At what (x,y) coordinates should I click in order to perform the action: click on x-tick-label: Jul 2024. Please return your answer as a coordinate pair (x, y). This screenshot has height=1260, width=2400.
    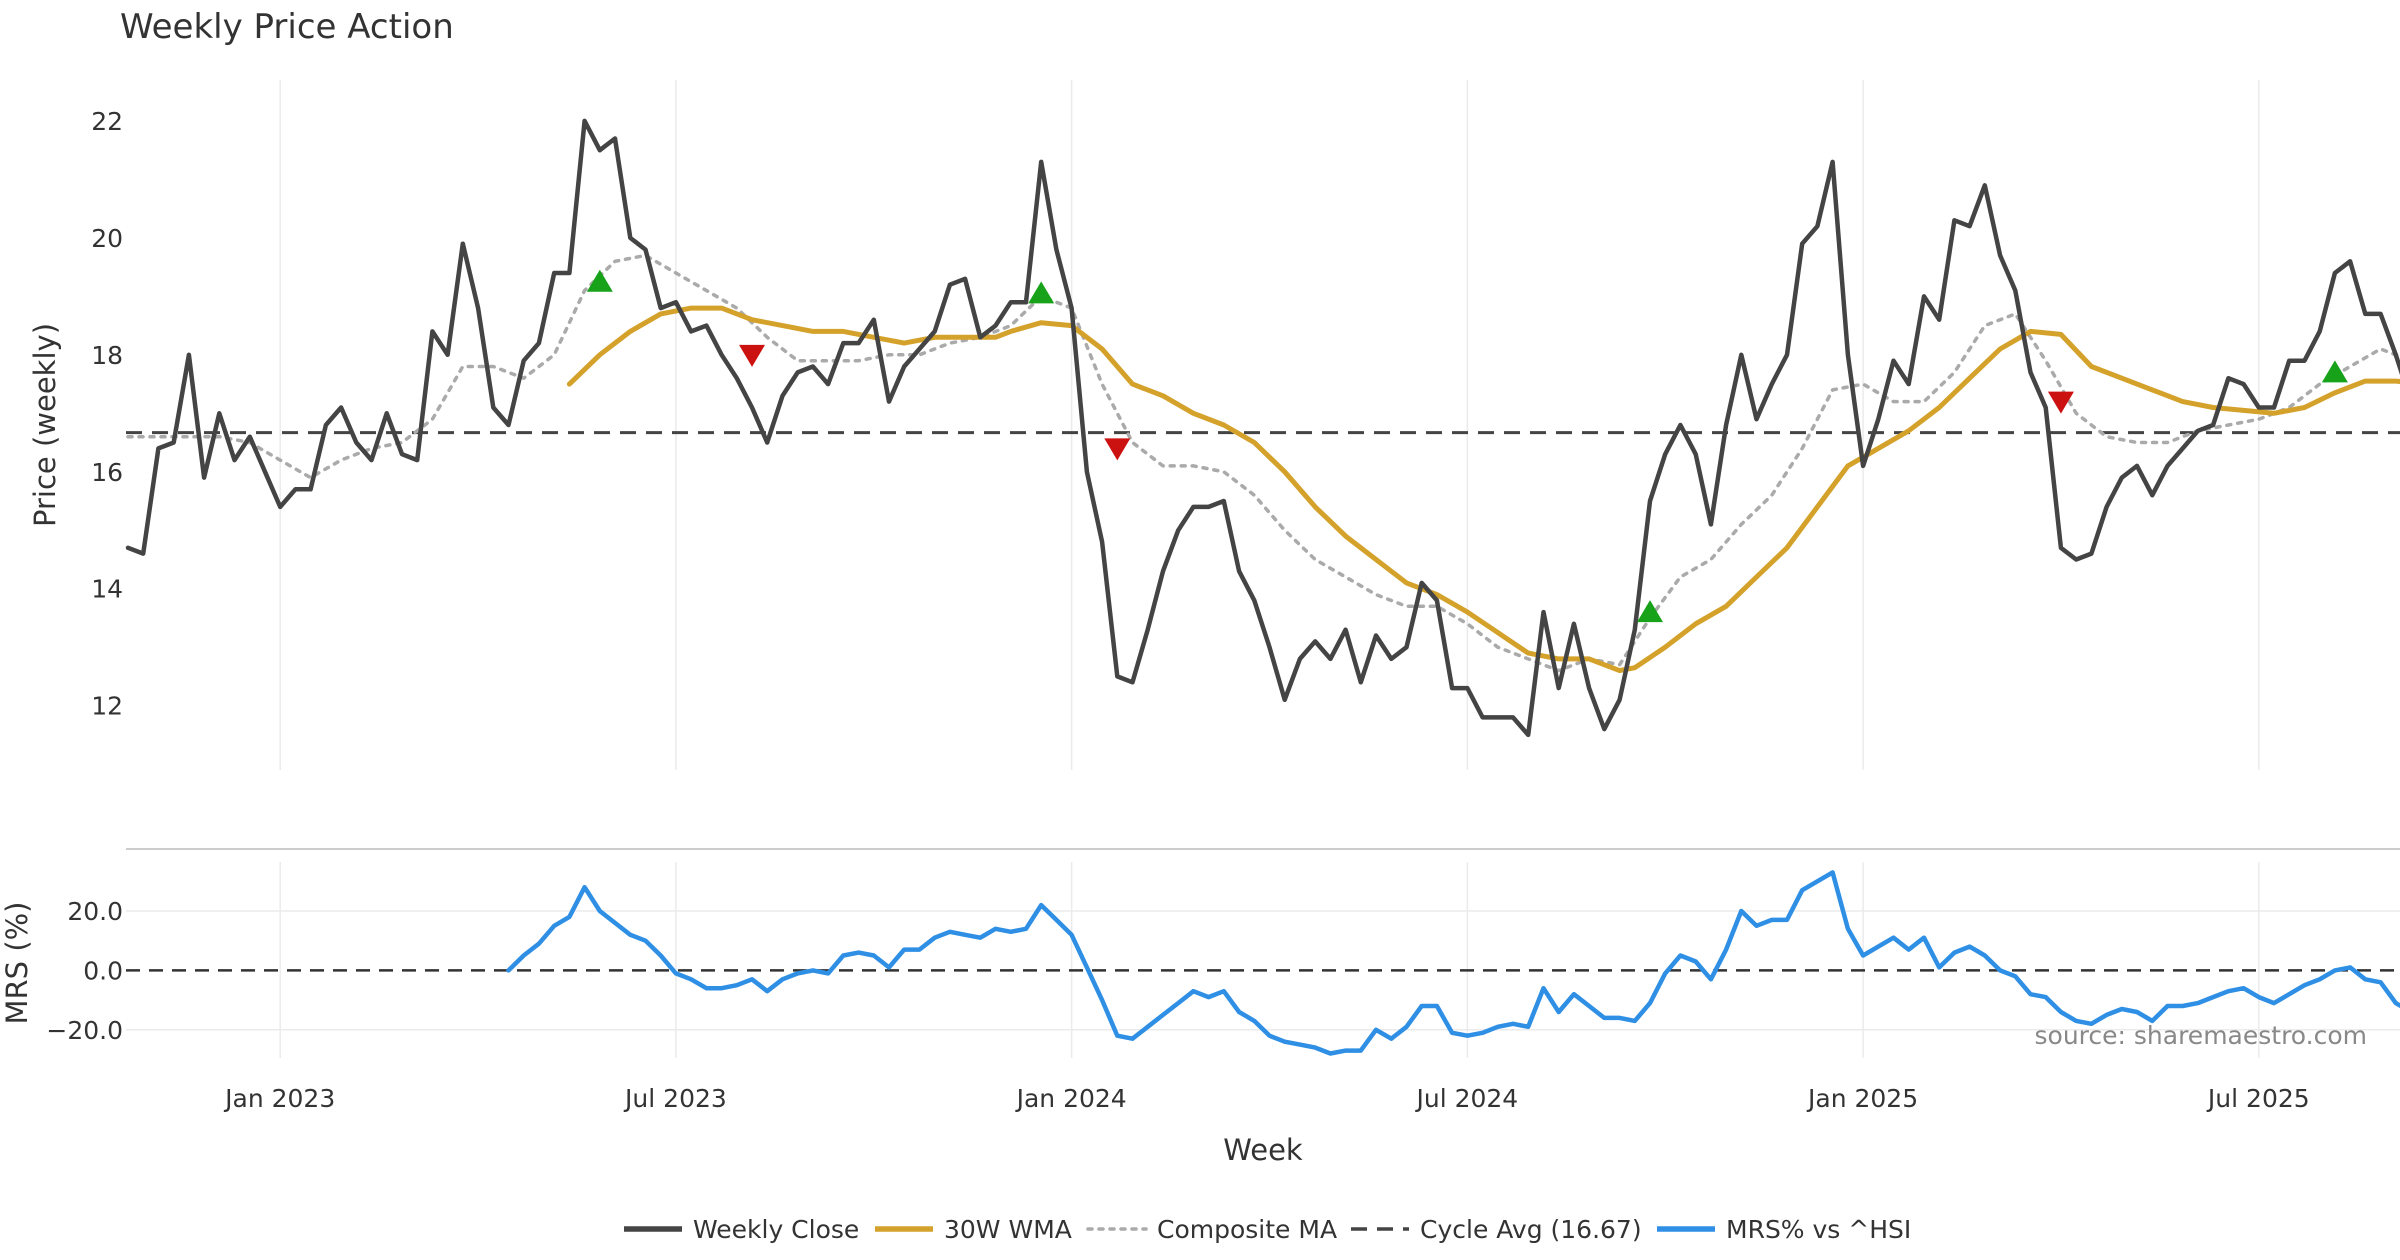
    Looking at the image, I should click on (1466, 1098).